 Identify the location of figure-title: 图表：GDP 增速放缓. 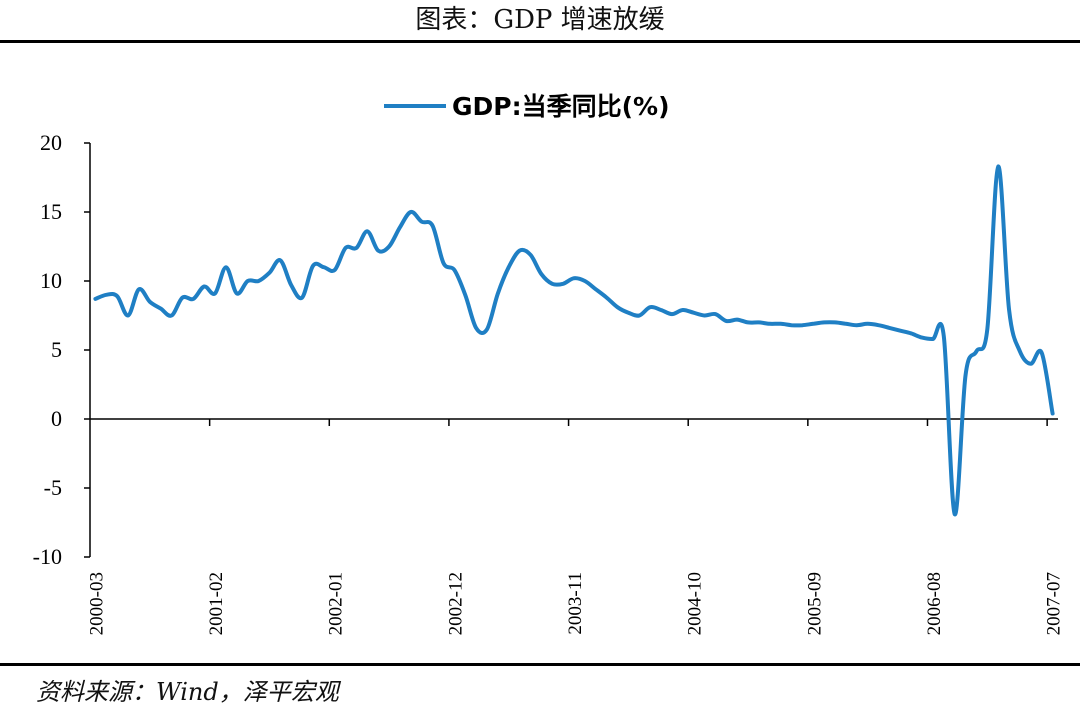
(540, 20).